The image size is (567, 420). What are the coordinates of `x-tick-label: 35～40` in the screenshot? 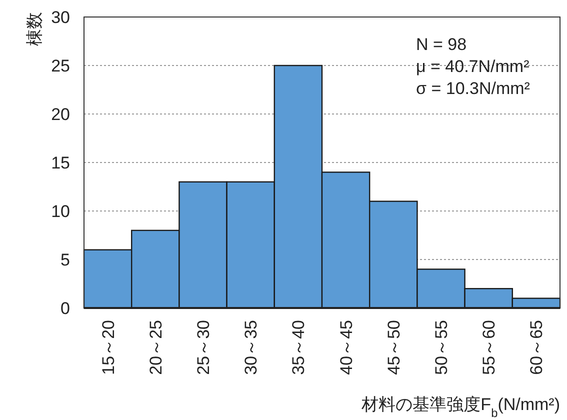 It's located at (298, 347).